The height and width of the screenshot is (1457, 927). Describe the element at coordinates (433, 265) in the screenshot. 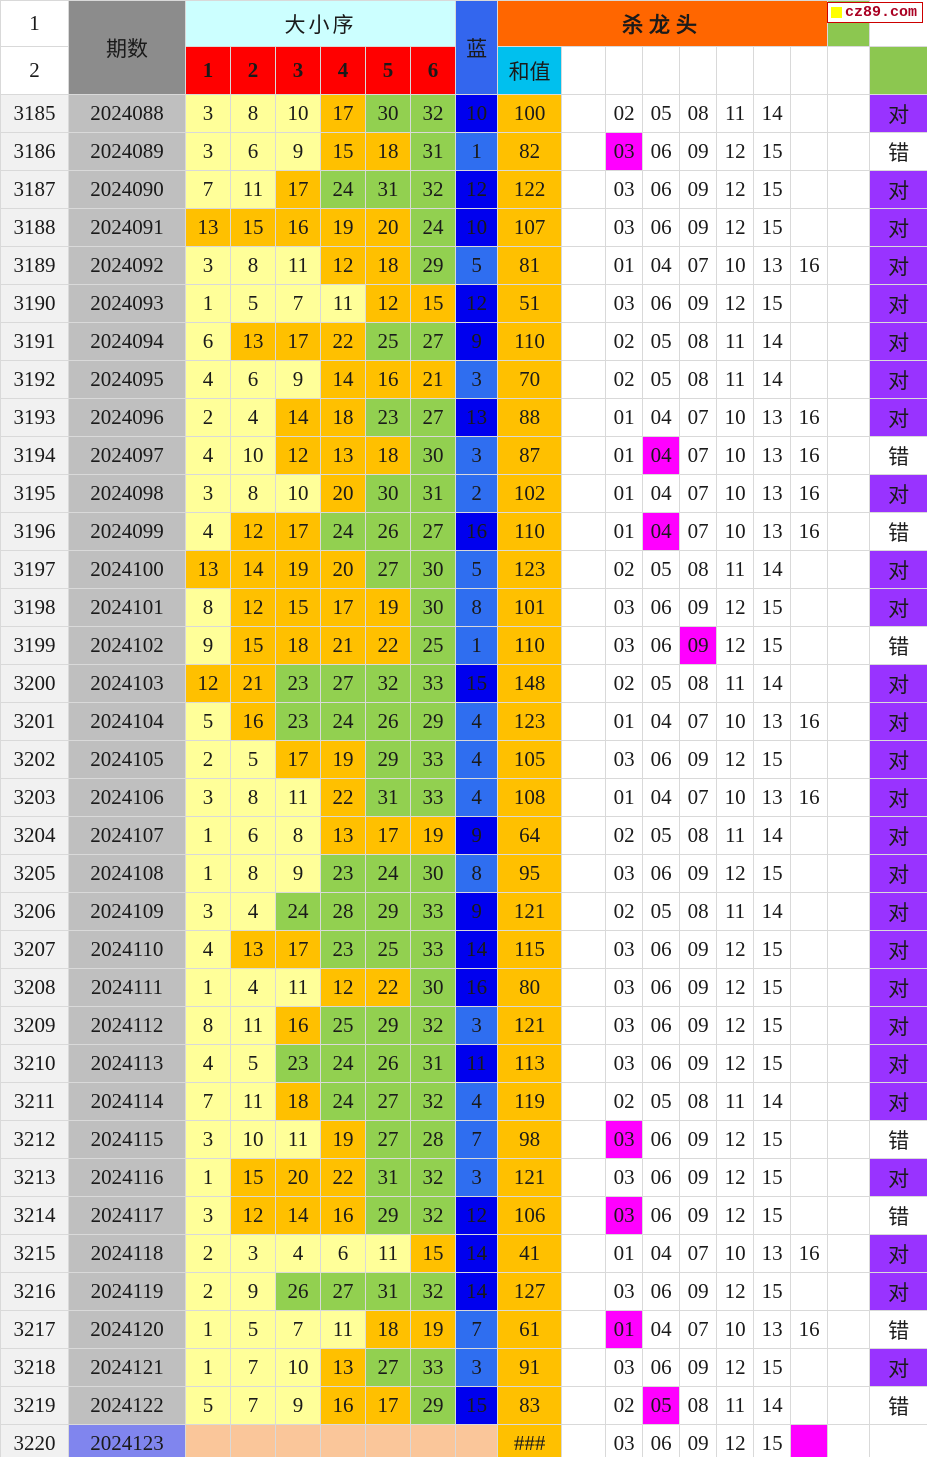

I see `ball-cell-6: 29` at that location.